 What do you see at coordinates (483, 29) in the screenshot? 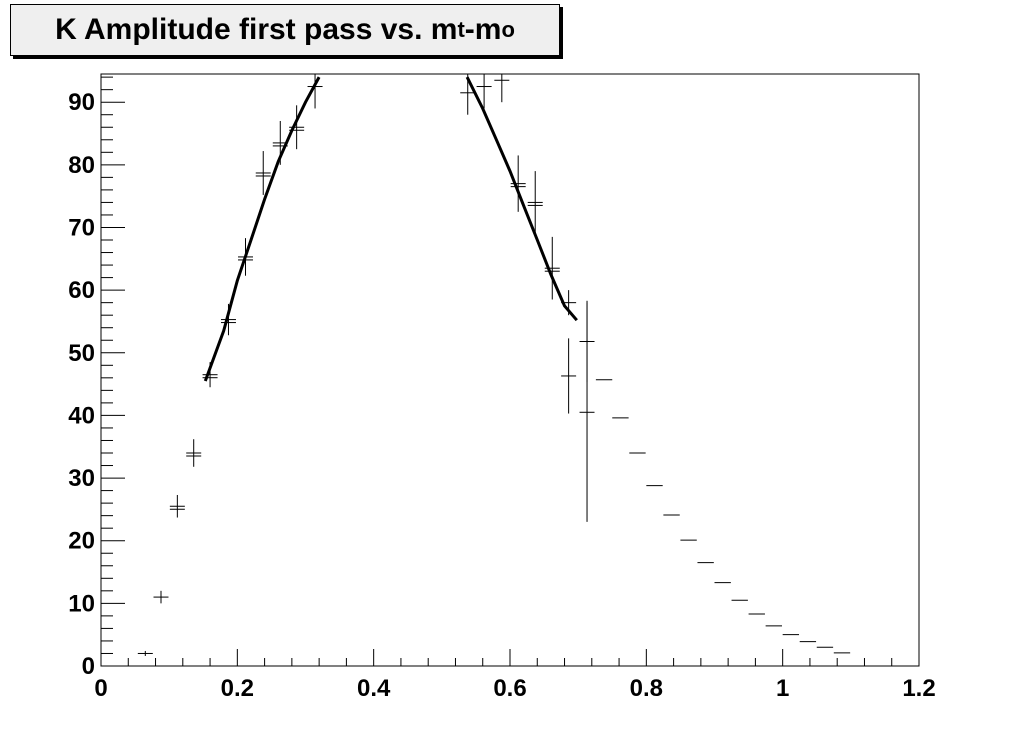
I see `chart-title-mid: -m` at bounding box center [483, 29].